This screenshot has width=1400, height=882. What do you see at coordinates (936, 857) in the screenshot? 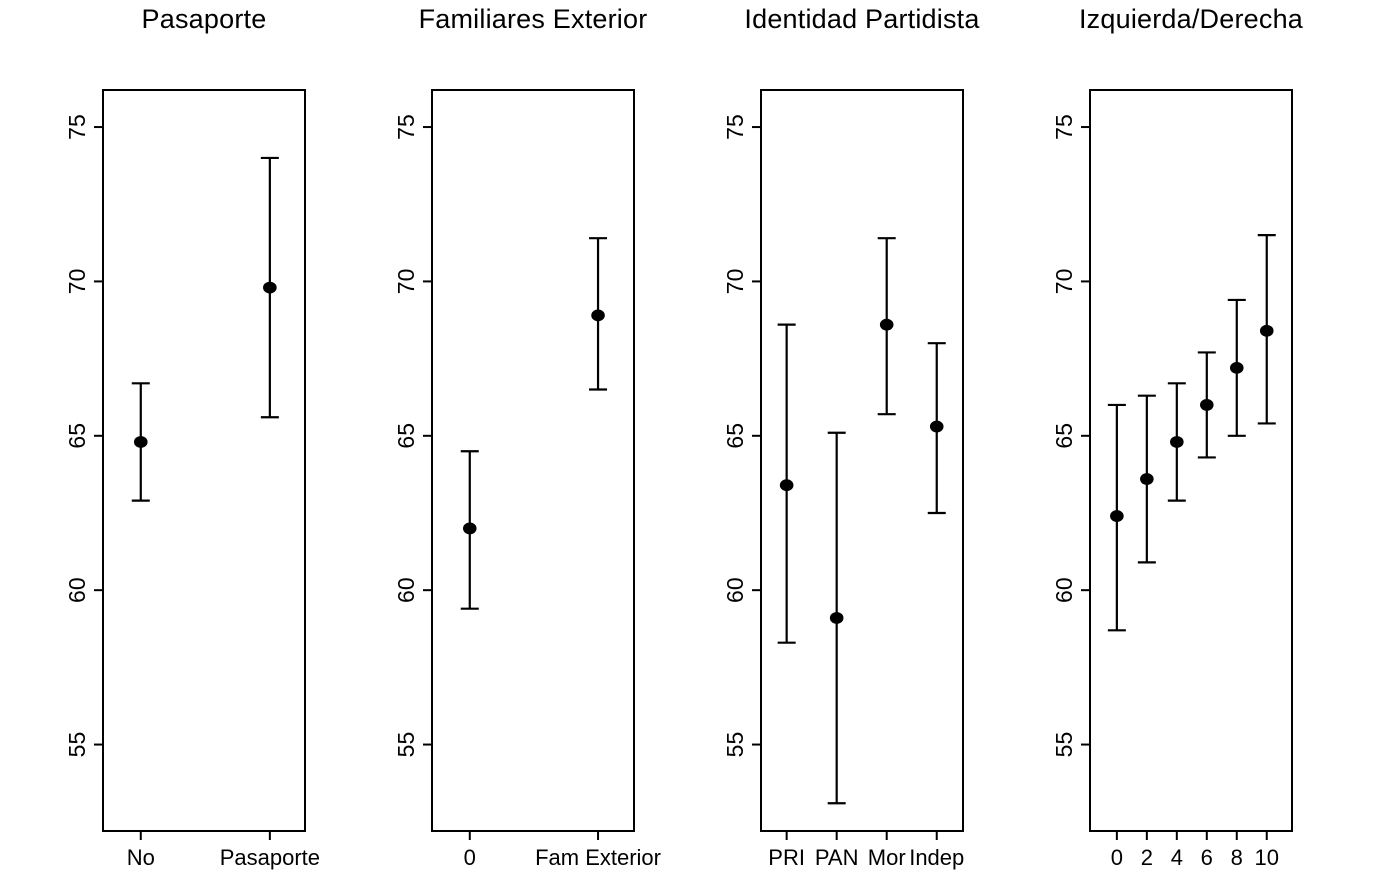
I see `x-axis-tick-label: Indep` at bounding box center [936, 857].